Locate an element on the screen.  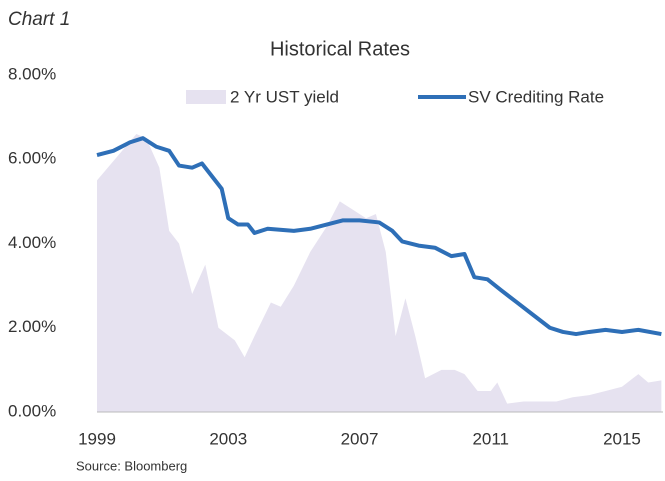
y-tick-label: 0.00% is located at coordinates (32, 410).